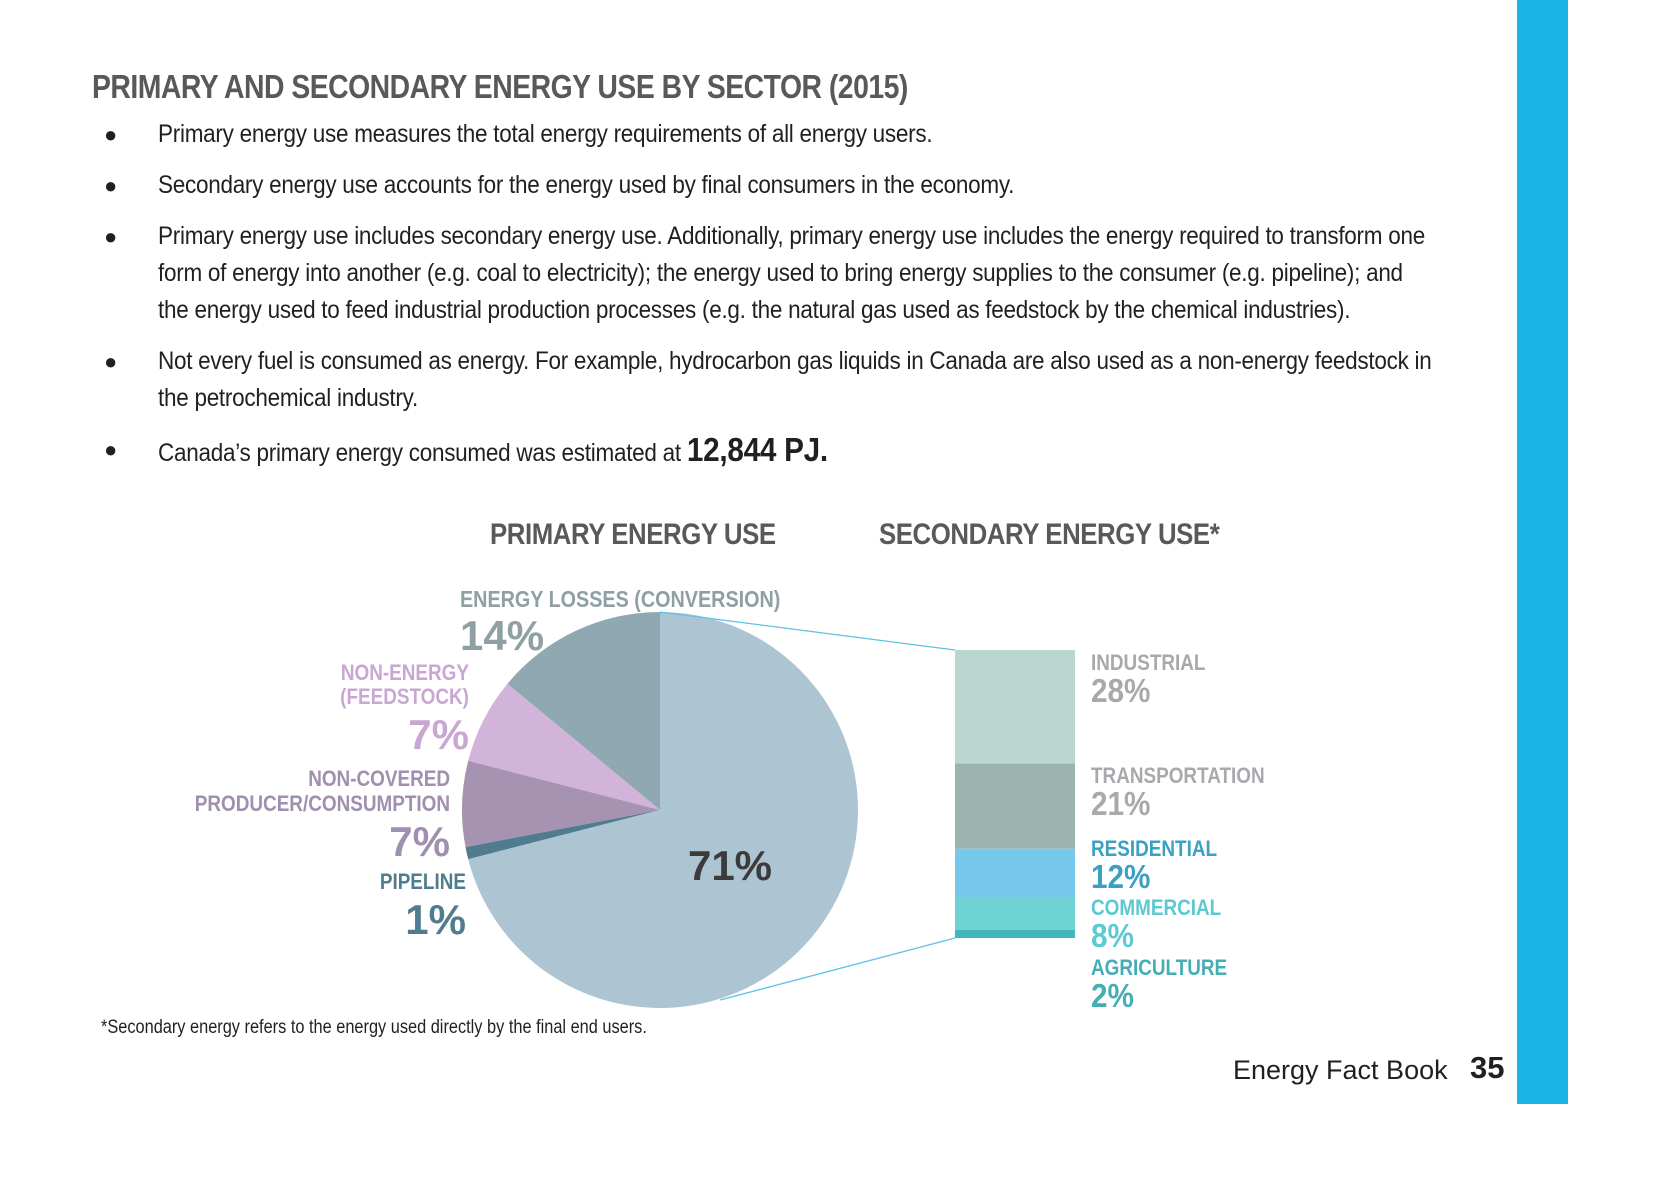  What do you see at coordinates (1340, 1070) in the screenshot?
I see `footer-book-title: Energy Fact Book` at bounding box center [1340, 1070].